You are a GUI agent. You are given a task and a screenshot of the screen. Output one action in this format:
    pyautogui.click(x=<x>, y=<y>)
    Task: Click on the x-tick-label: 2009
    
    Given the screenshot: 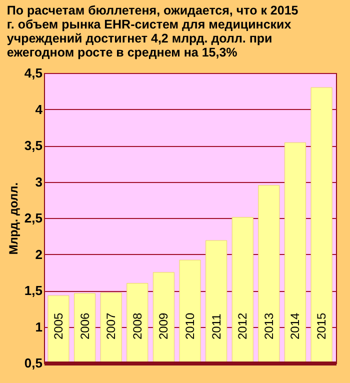 What is the action you would take?
    pyautogui.click(x=163, y=326)
    